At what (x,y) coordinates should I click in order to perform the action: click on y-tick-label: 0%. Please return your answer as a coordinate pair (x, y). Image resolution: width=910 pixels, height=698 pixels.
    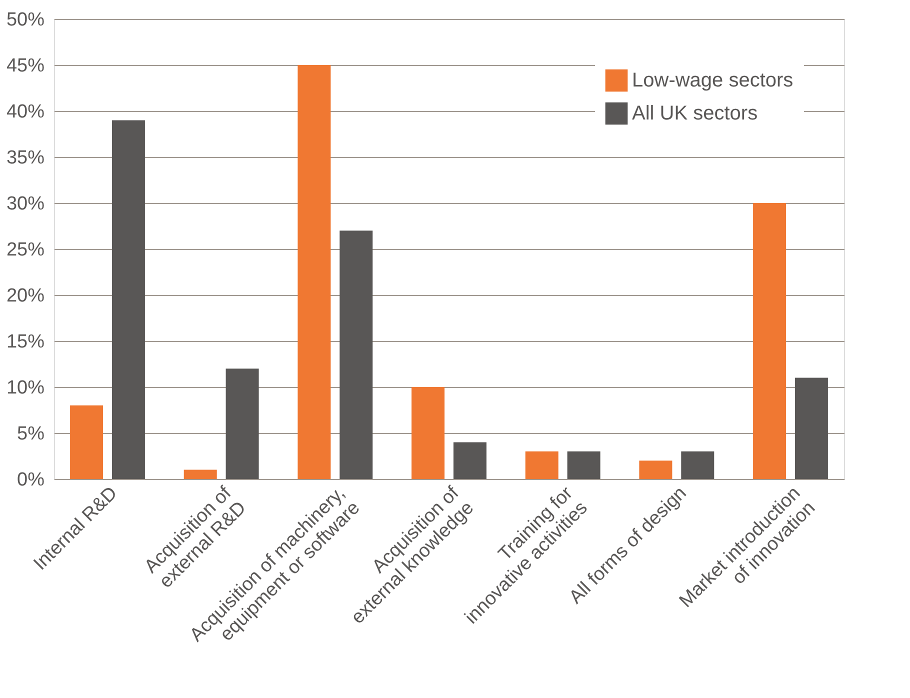
    Looking at the image, I should click on (31, 480).